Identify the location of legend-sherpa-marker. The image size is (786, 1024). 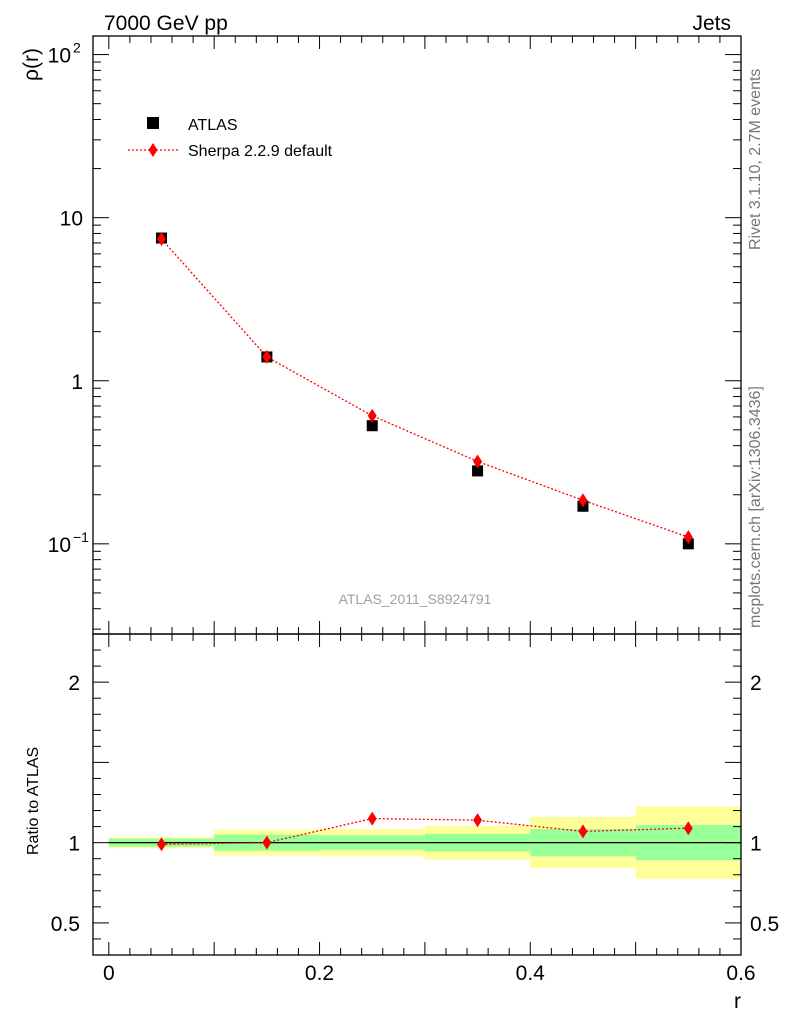
(153, 150).